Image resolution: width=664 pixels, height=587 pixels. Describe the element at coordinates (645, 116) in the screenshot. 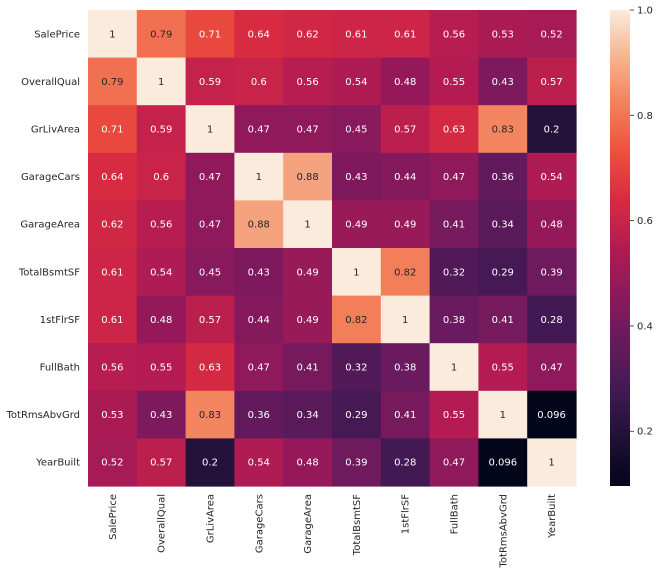

I see `colorbar-tick-label: 0.8` at that location.